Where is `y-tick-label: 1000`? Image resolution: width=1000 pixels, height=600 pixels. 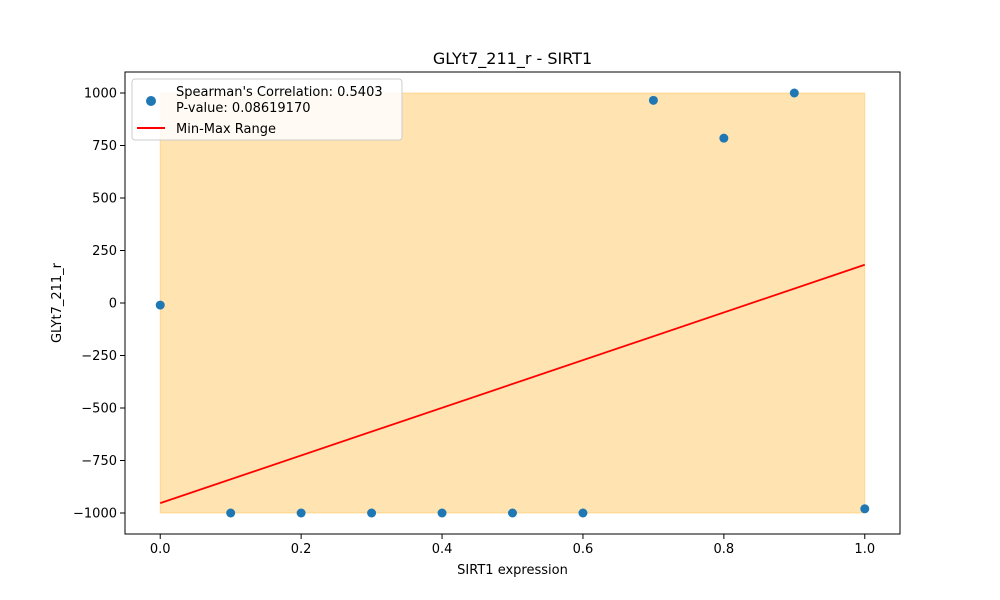
y-tick-label: 1000 is located at coordinates (100, 94).